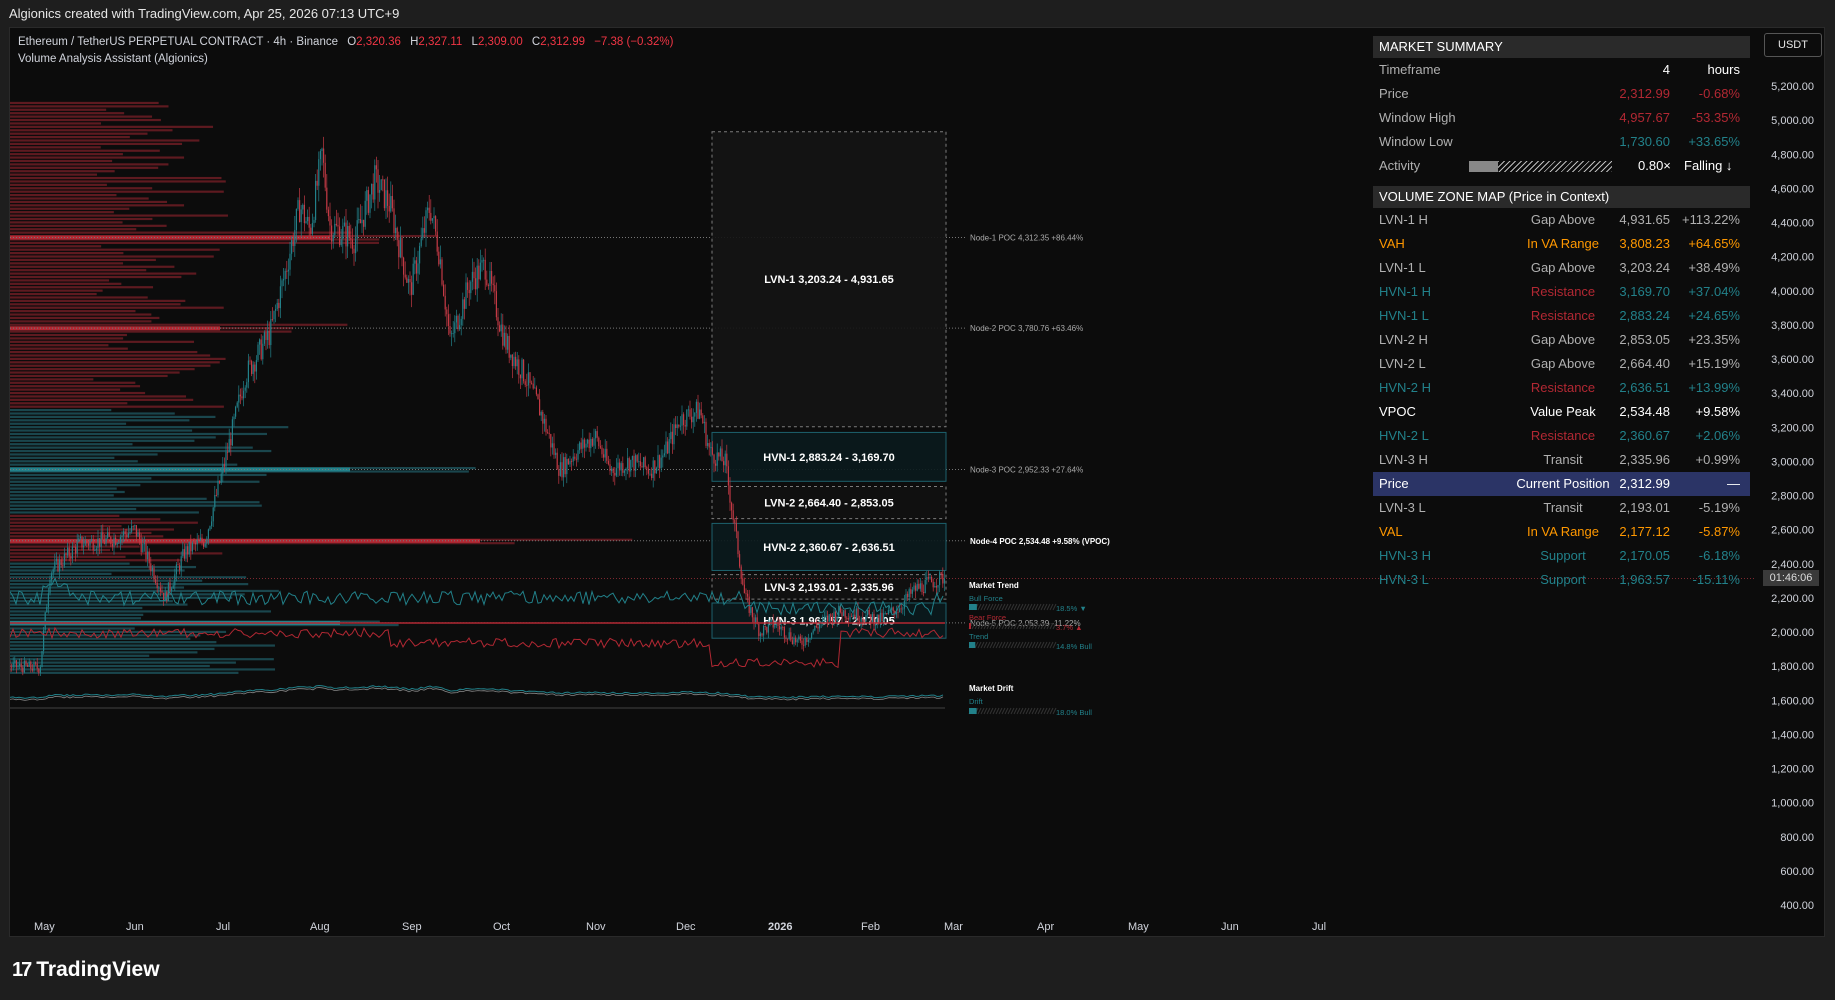 The width and height of the screenshot is (1835, 1000). I want to click on zone-box, so click(829, 279).